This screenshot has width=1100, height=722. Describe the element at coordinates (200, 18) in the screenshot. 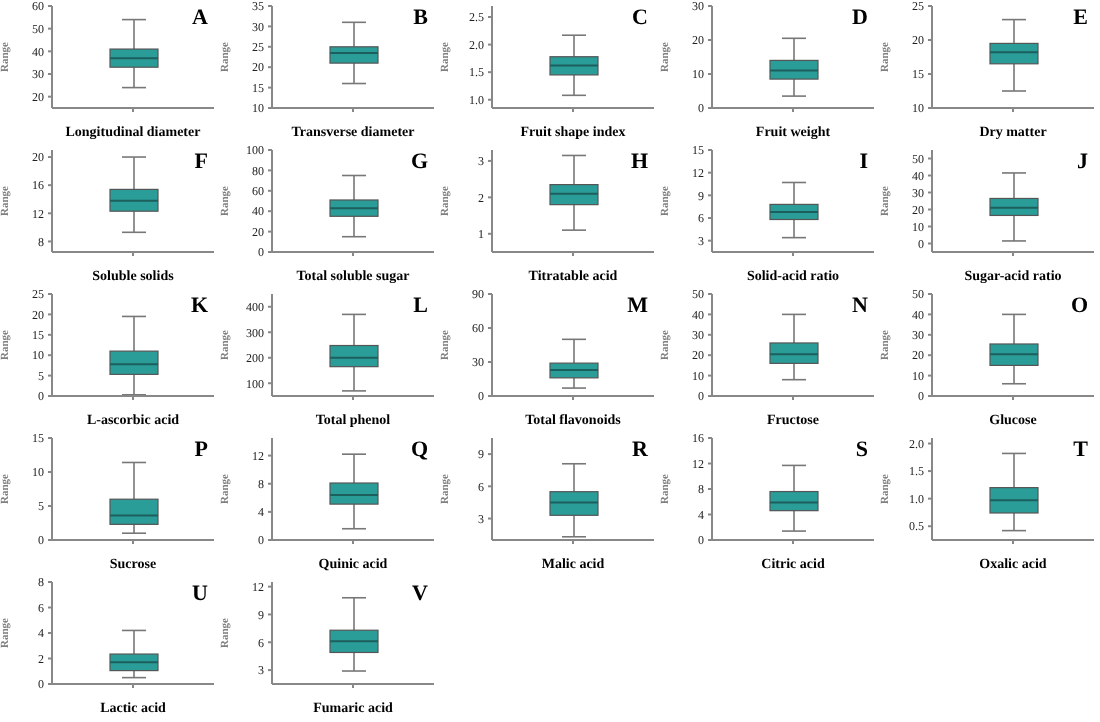

I see `annotation: A` at that location.